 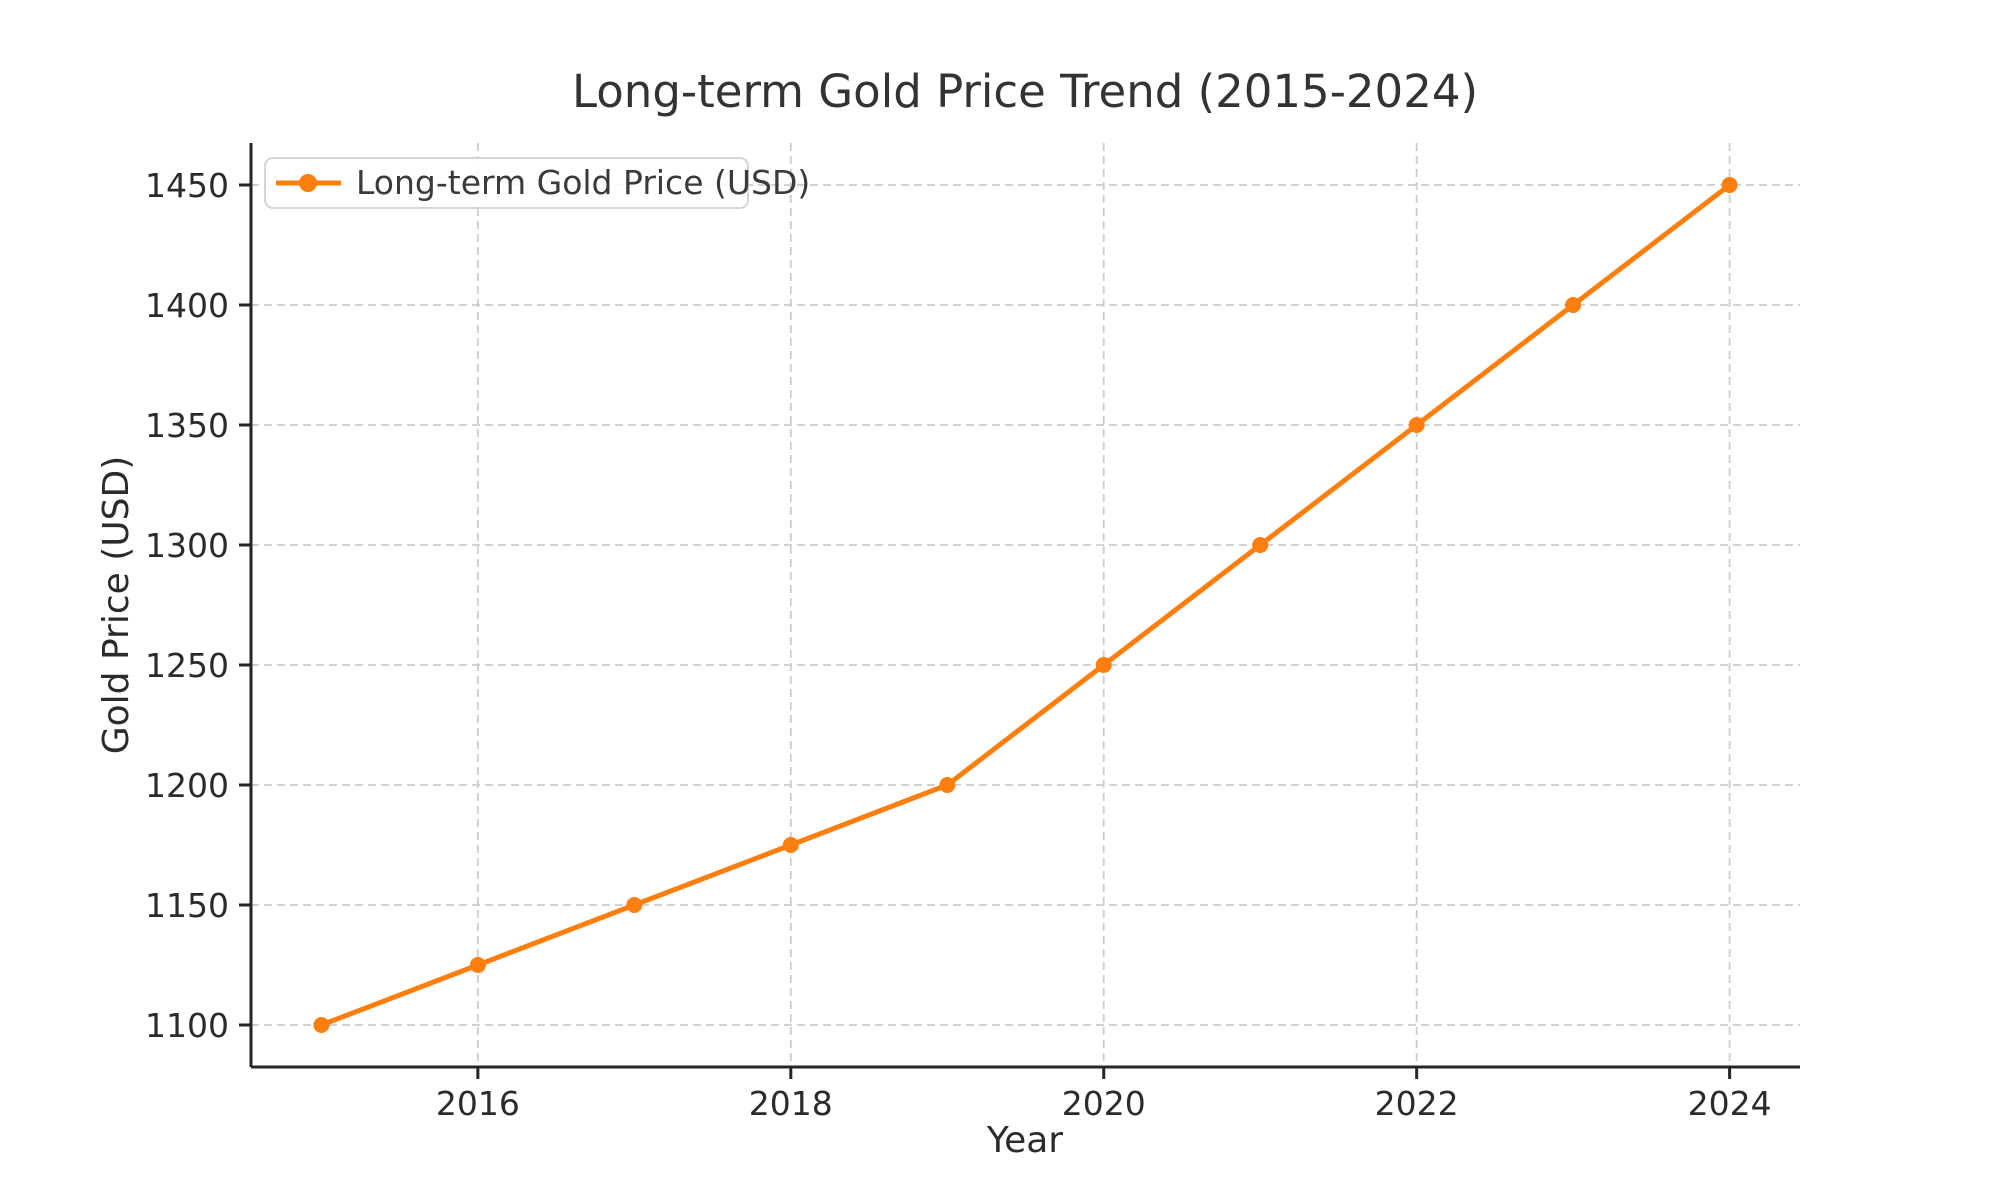 What do you see at coordinates (308, 183) in the screenshot?
I see `legend-marker-sample` at bounding box center [308, 183].